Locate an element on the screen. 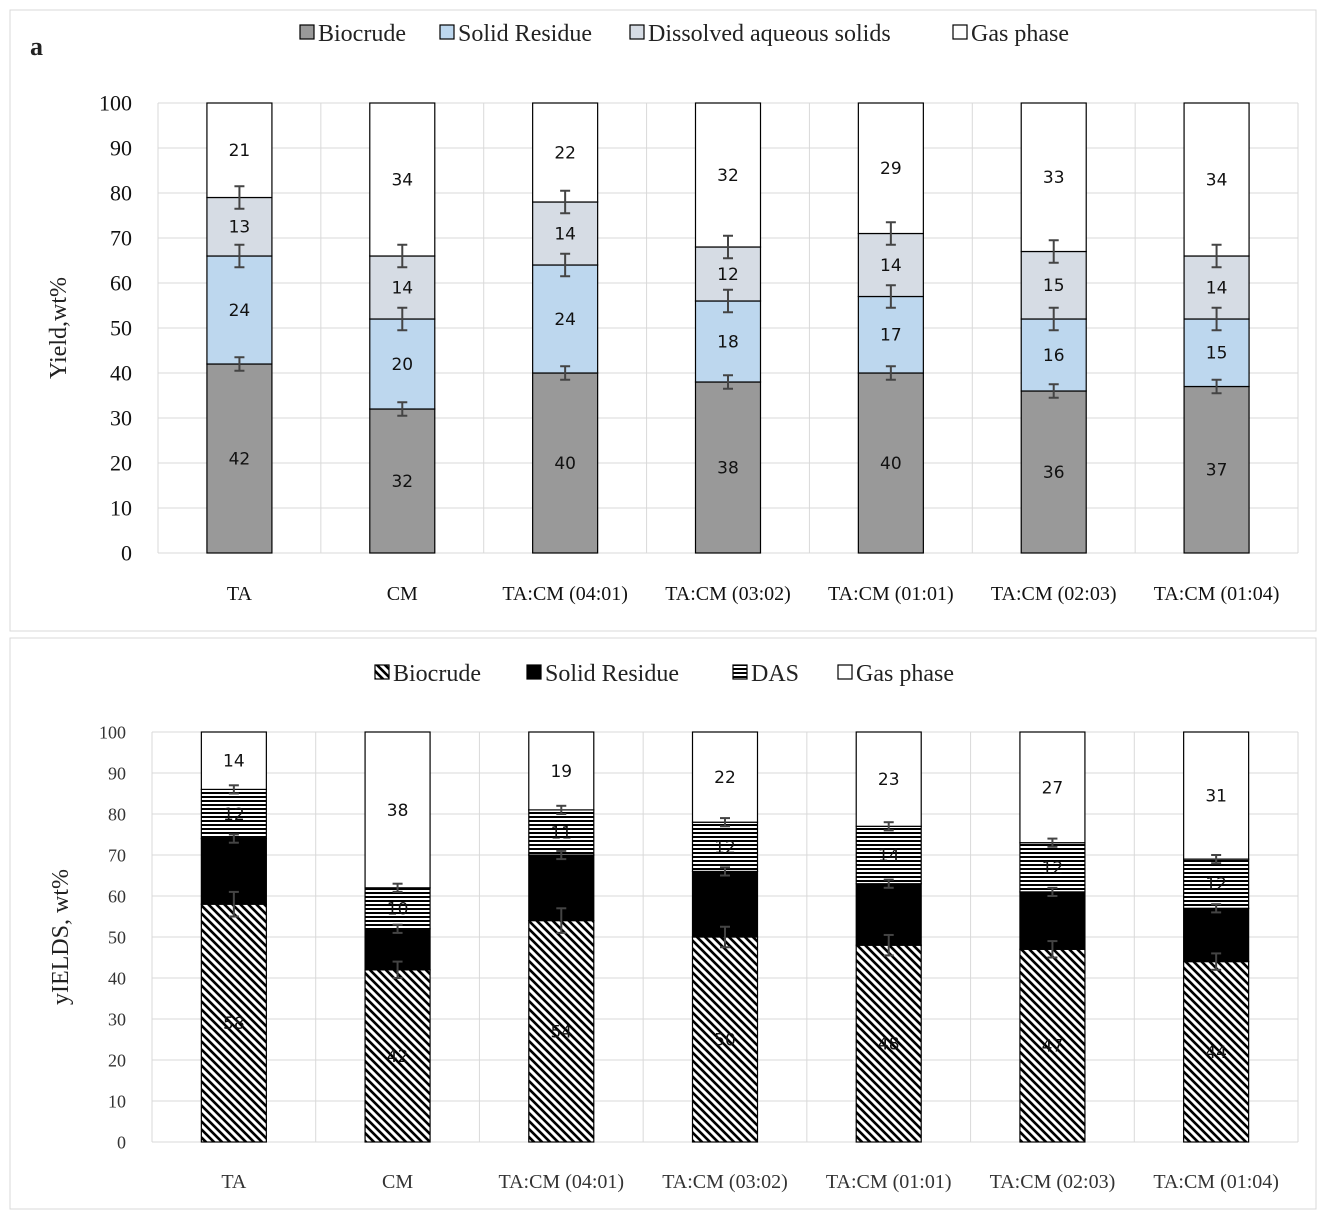 Image resolution: width=1317 pixels, height=1211 pixels. data-label: 13 is located at coordinates (240, 228).